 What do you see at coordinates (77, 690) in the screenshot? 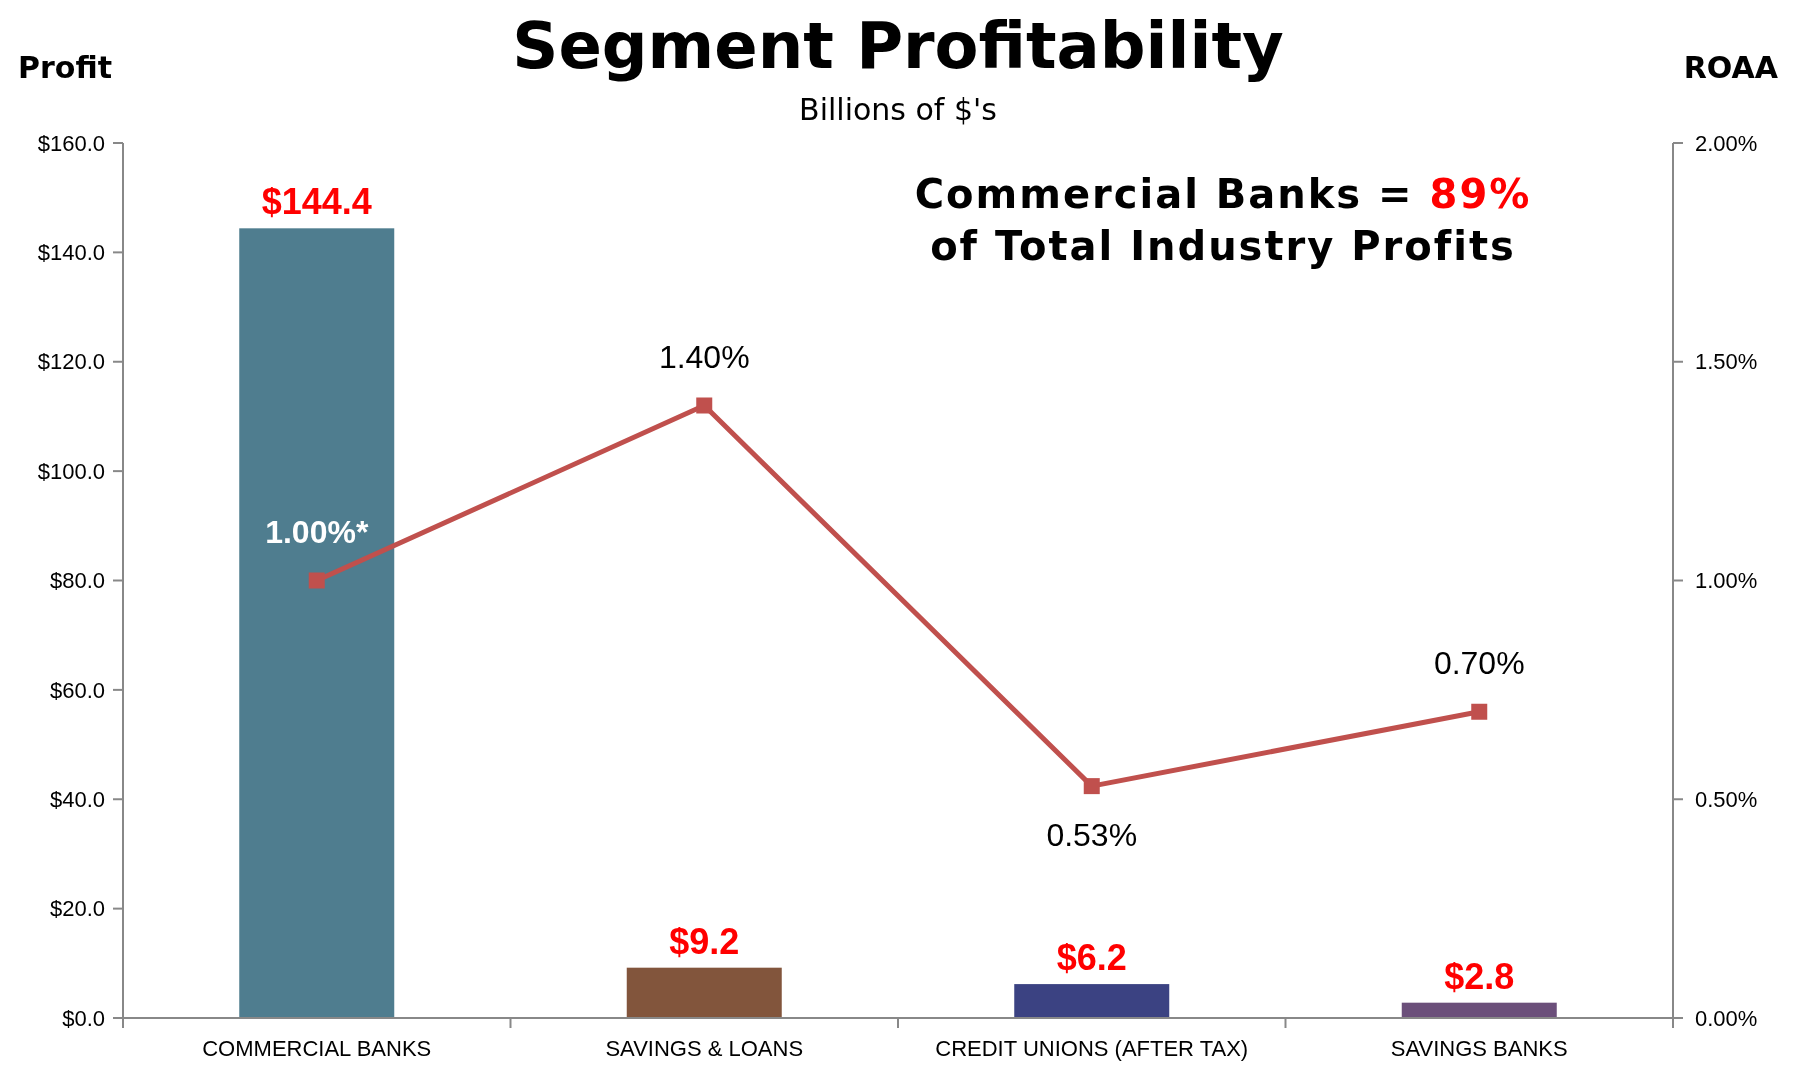
I see `y-tick-label: $60.0` at bounding box center [77, 690].